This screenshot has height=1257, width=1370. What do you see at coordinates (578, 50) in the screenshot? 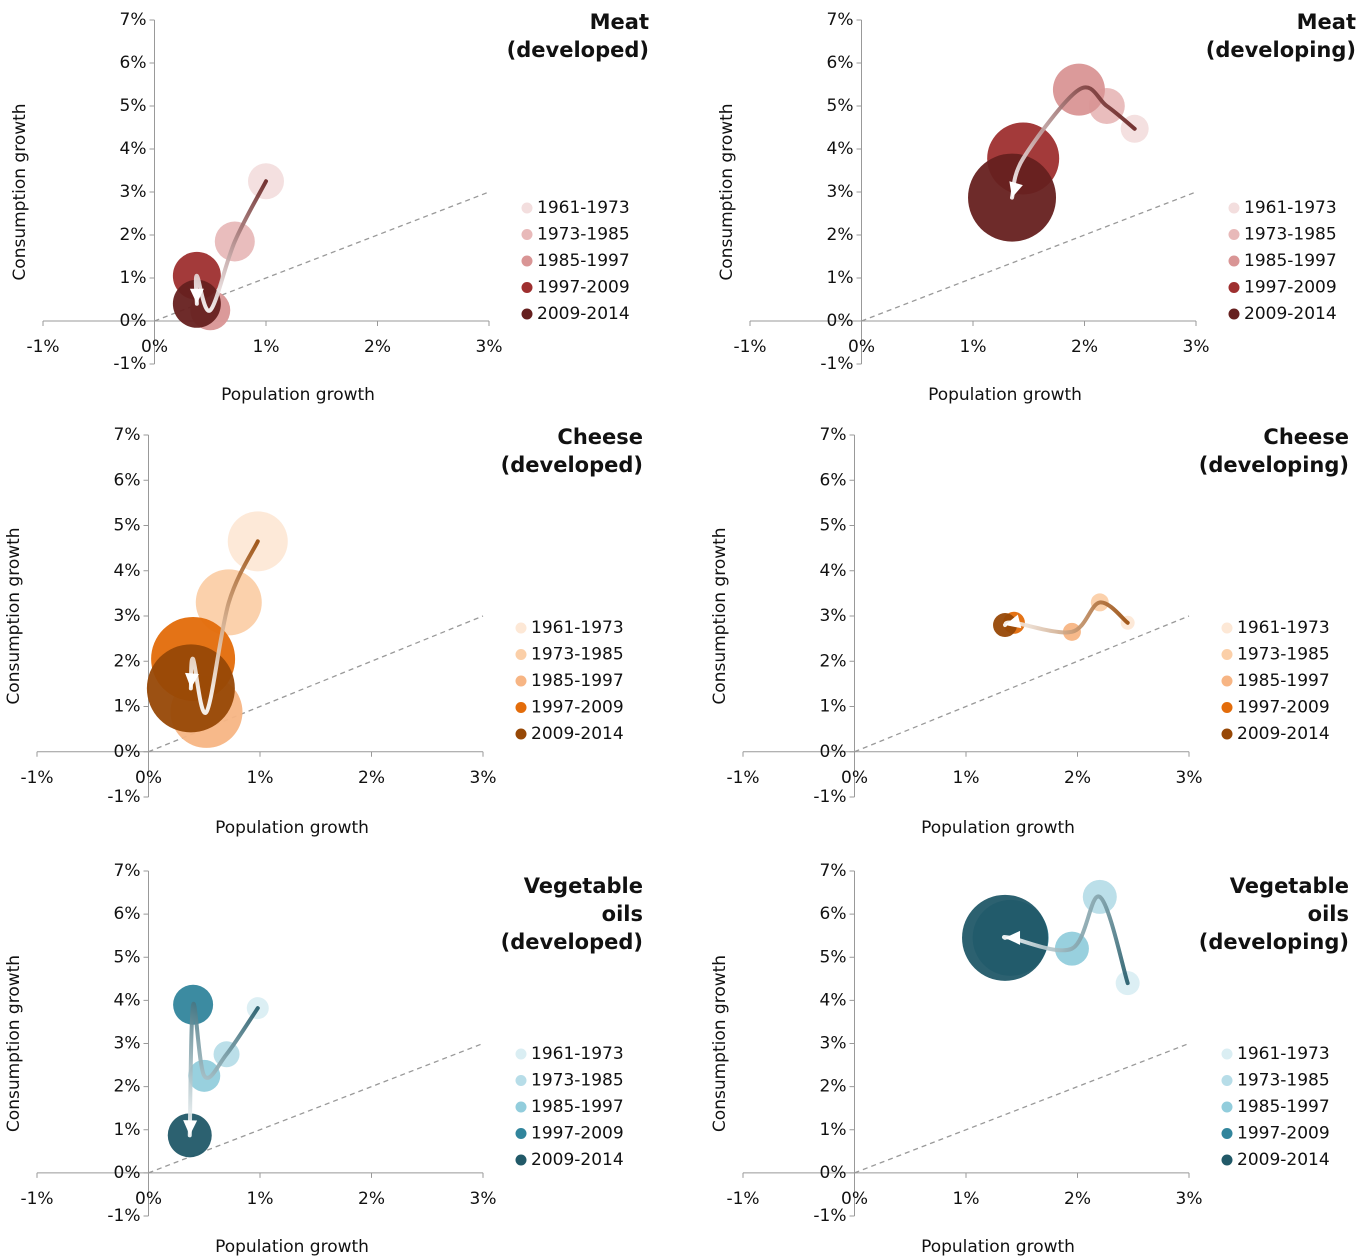
I see `chart-title: (developed)` at bounding box center [578, 50].